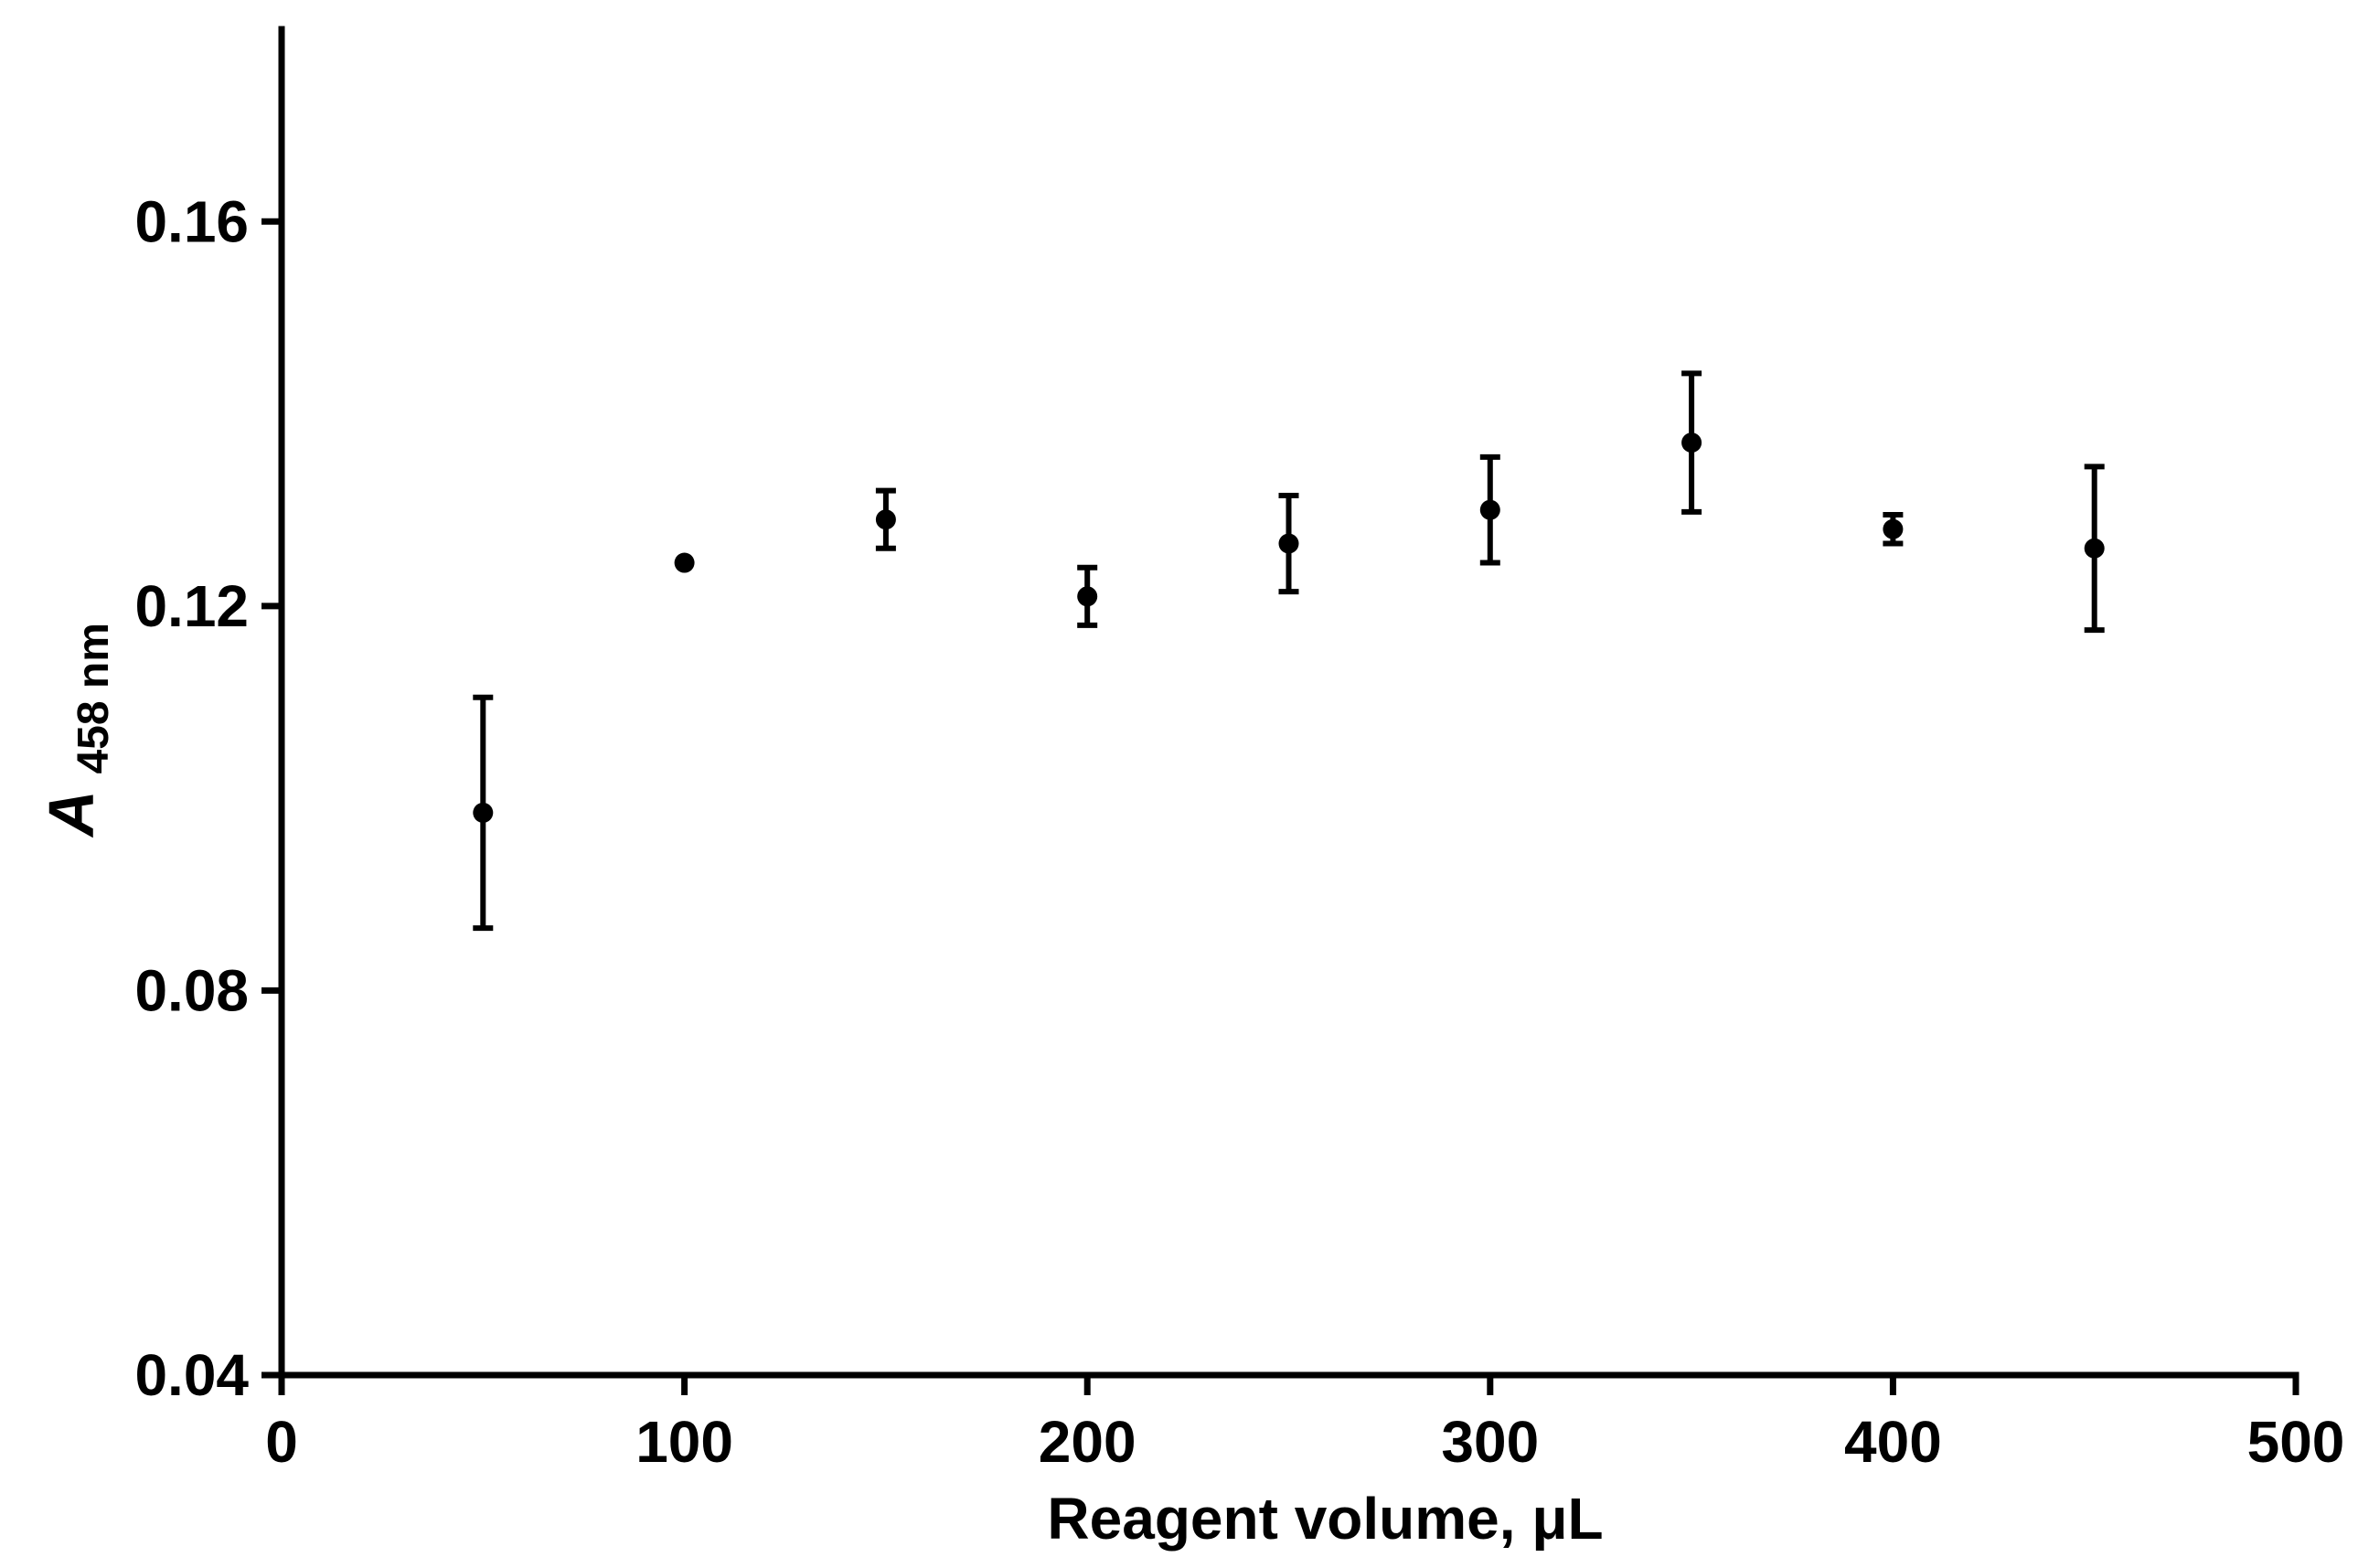 This screenshot has width=2358, height=1568. Describe the element at coordinates (1325, 1519) in the screenshot. I see `x-axis-title: Reagent volume, μL` at that location.